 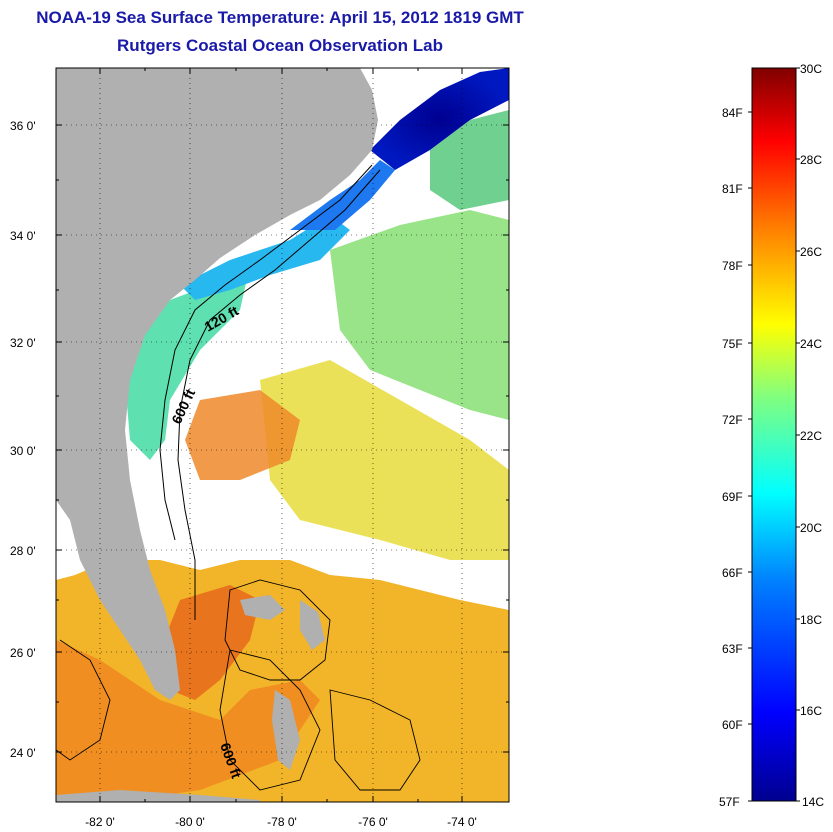 What do you see at coordinates (811, 344) in the screenshot?
I see `colorbar-label-24c: 24C` at bounding box center [811, 344].